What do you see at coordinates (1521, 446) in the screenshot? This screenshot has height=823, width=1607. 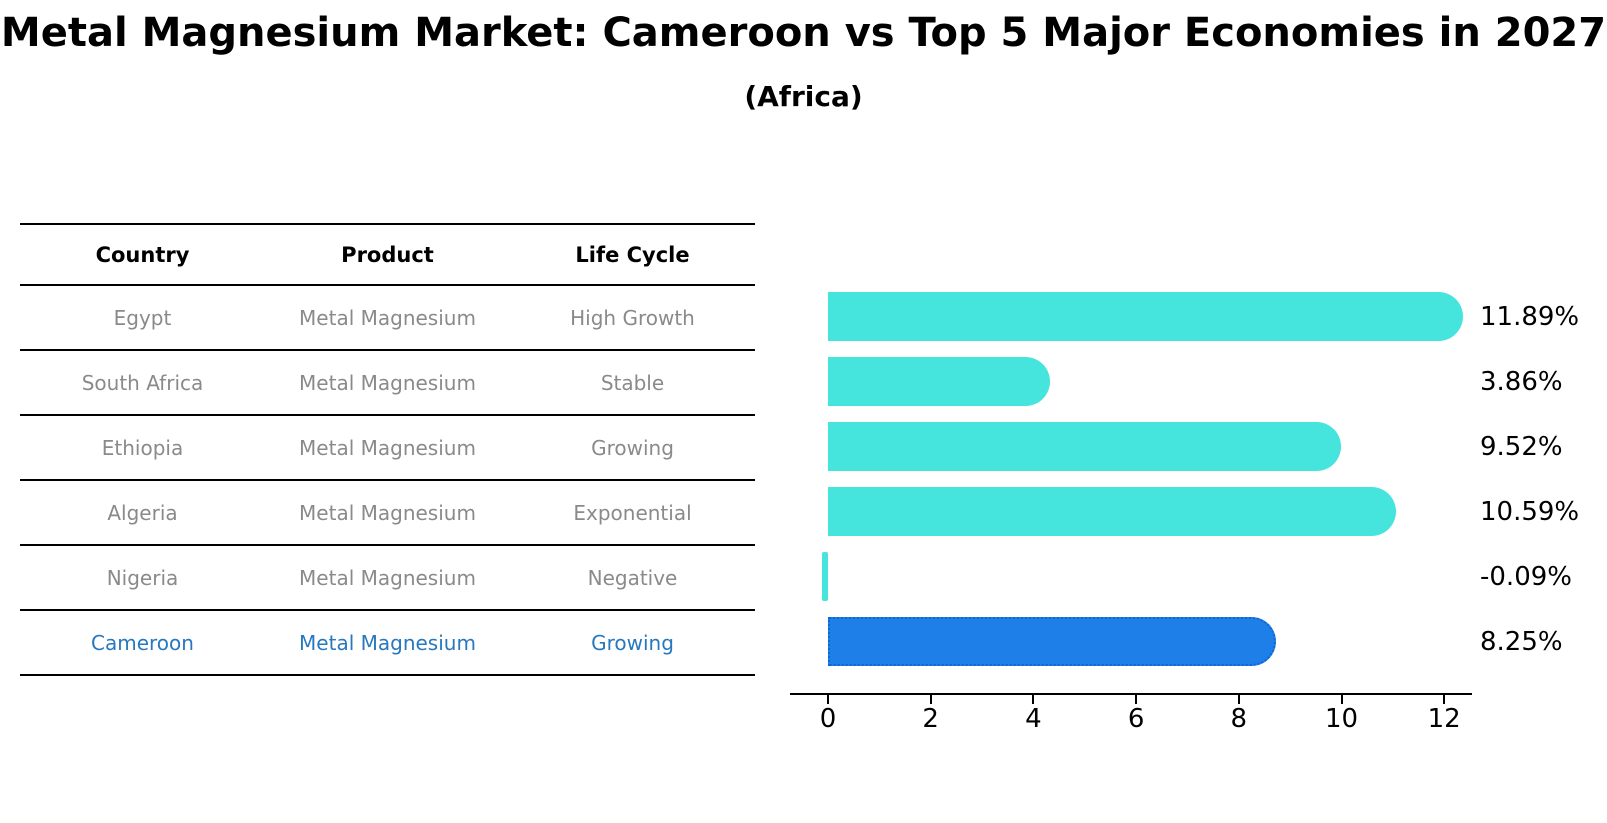 I see `value-label-ethiopia: 9.52%` at bounding box center [1521, 446].